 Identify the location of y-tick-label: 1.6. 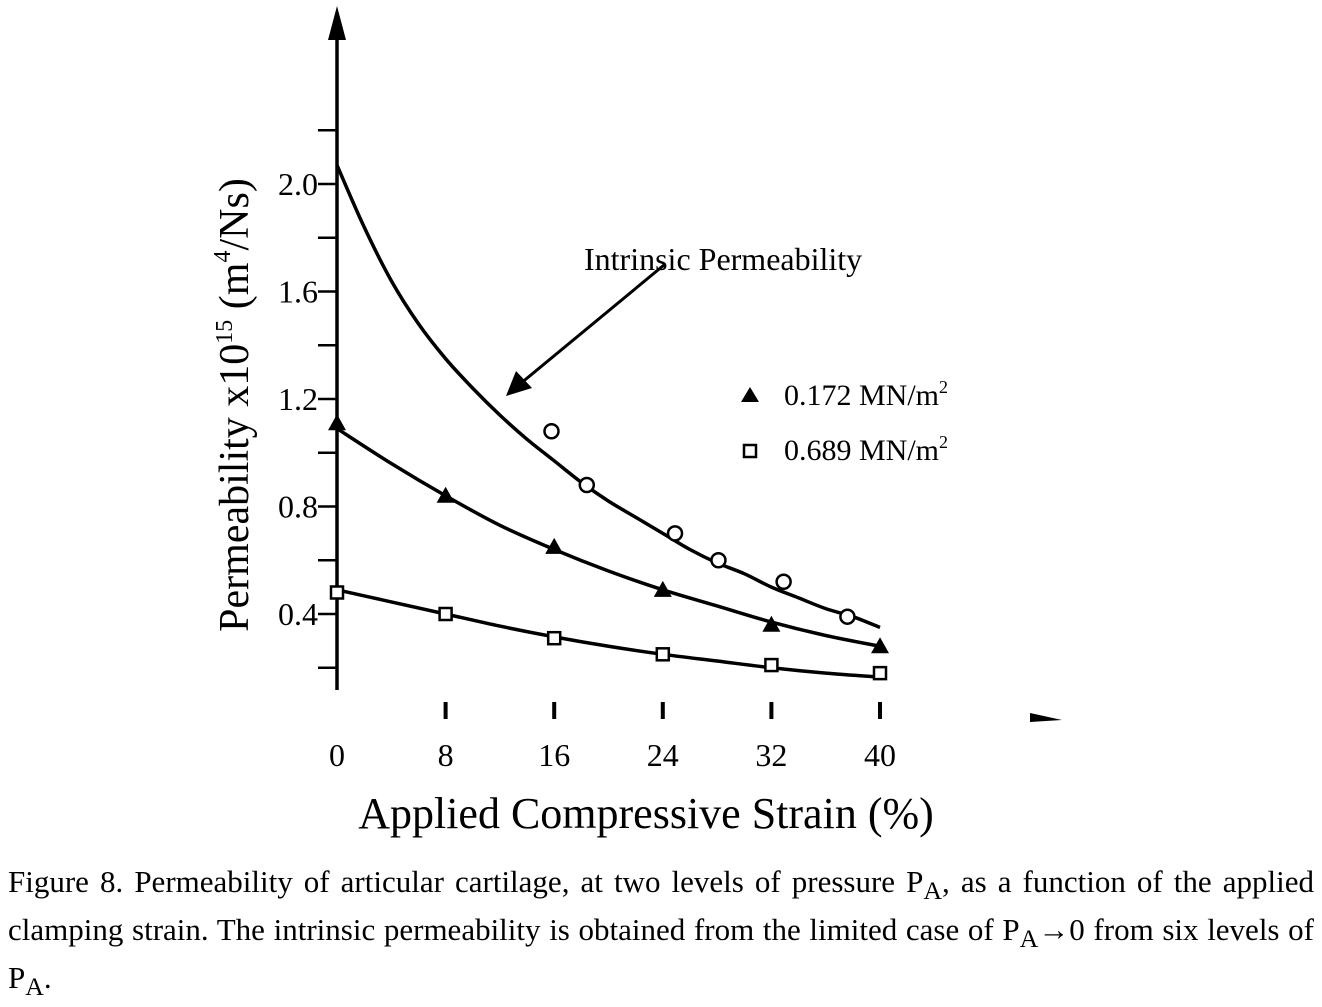
(298, 292).